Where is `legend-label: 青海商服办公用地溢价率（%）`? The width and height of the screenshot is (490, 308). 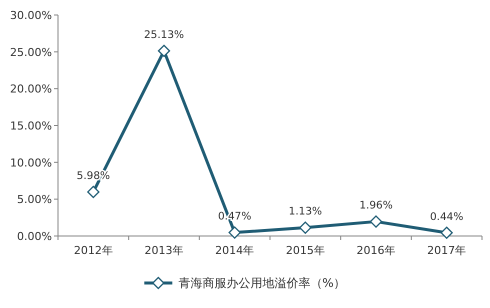 legend-label: 青海商服办公用地溢价率（%） is located at coordinates (262, 283).